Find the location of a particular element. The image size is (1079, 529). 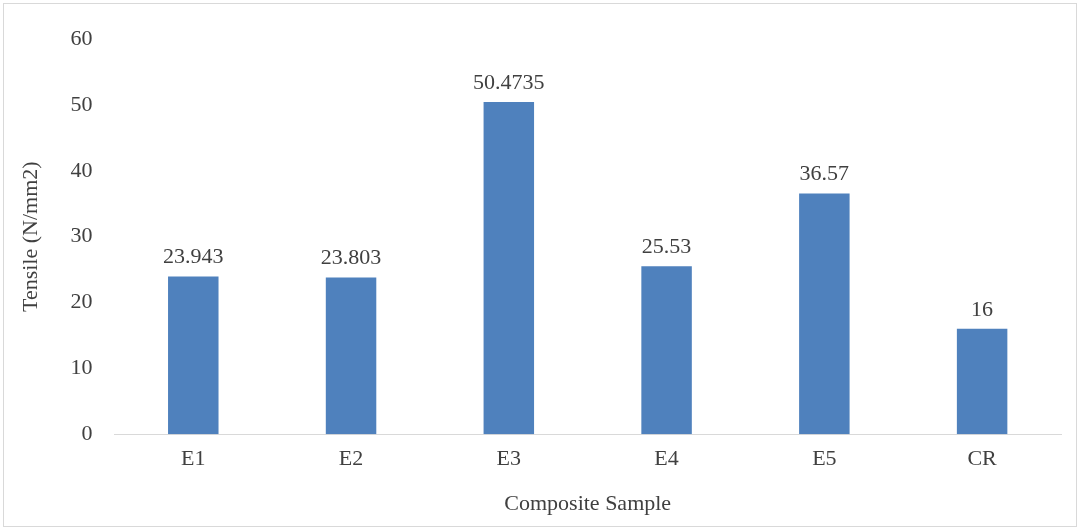

y-tick-label: 0 is located at coordinates (87, 432).